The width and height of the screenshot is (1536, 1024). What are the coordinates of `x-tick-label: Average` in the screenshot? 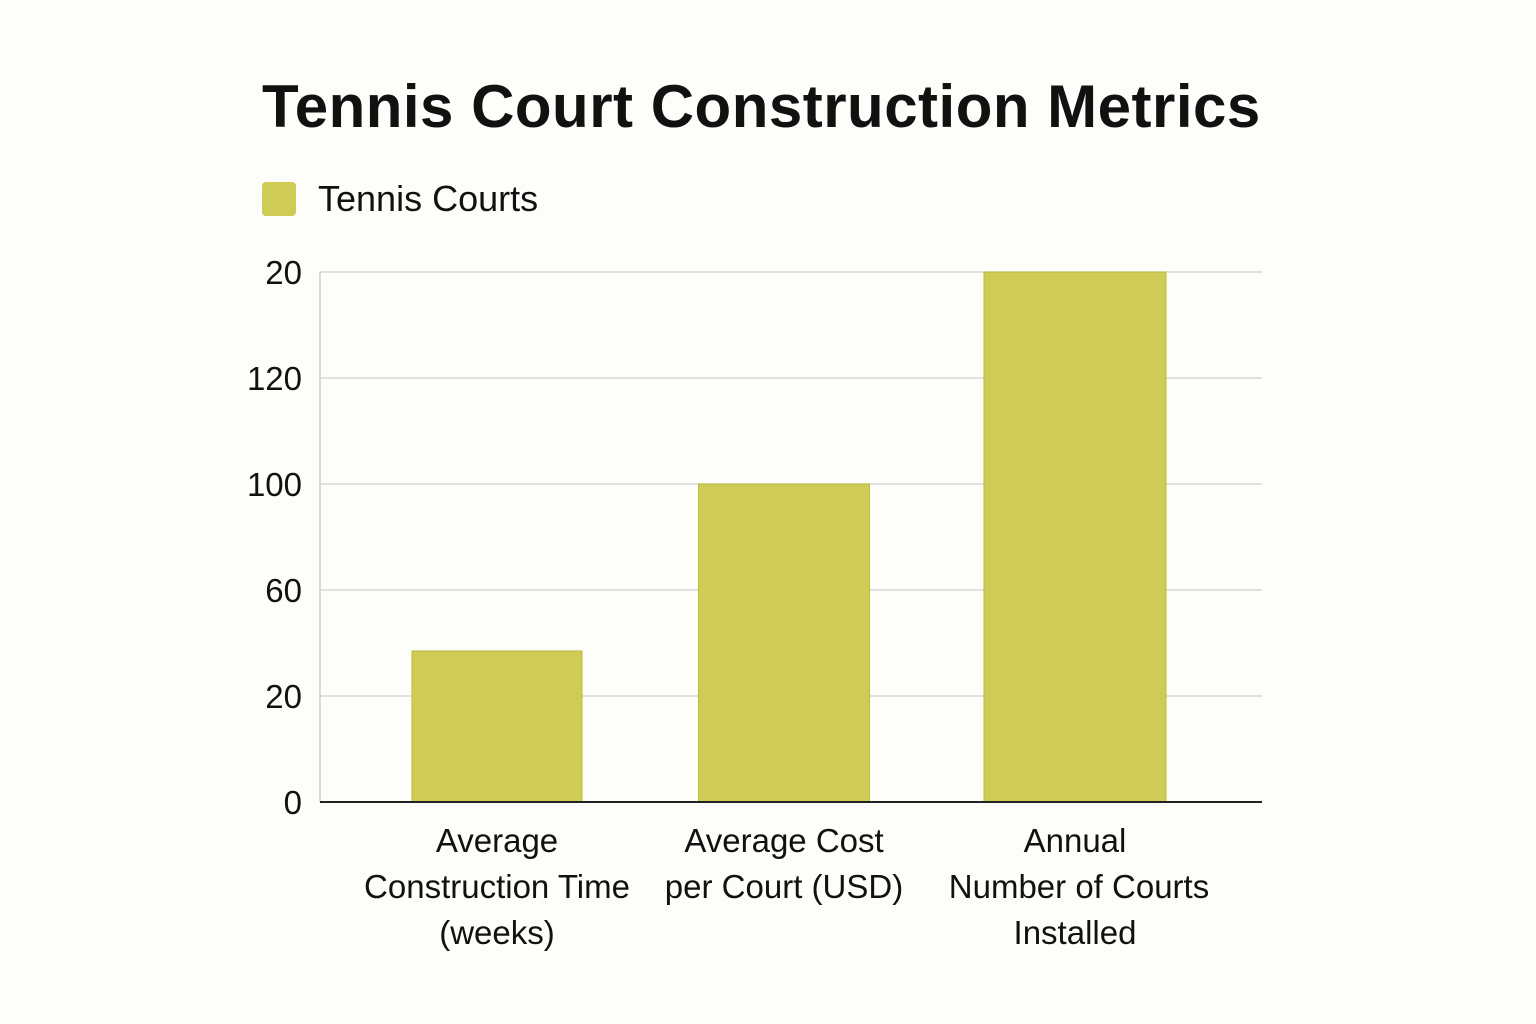 It's located at (497, 840).